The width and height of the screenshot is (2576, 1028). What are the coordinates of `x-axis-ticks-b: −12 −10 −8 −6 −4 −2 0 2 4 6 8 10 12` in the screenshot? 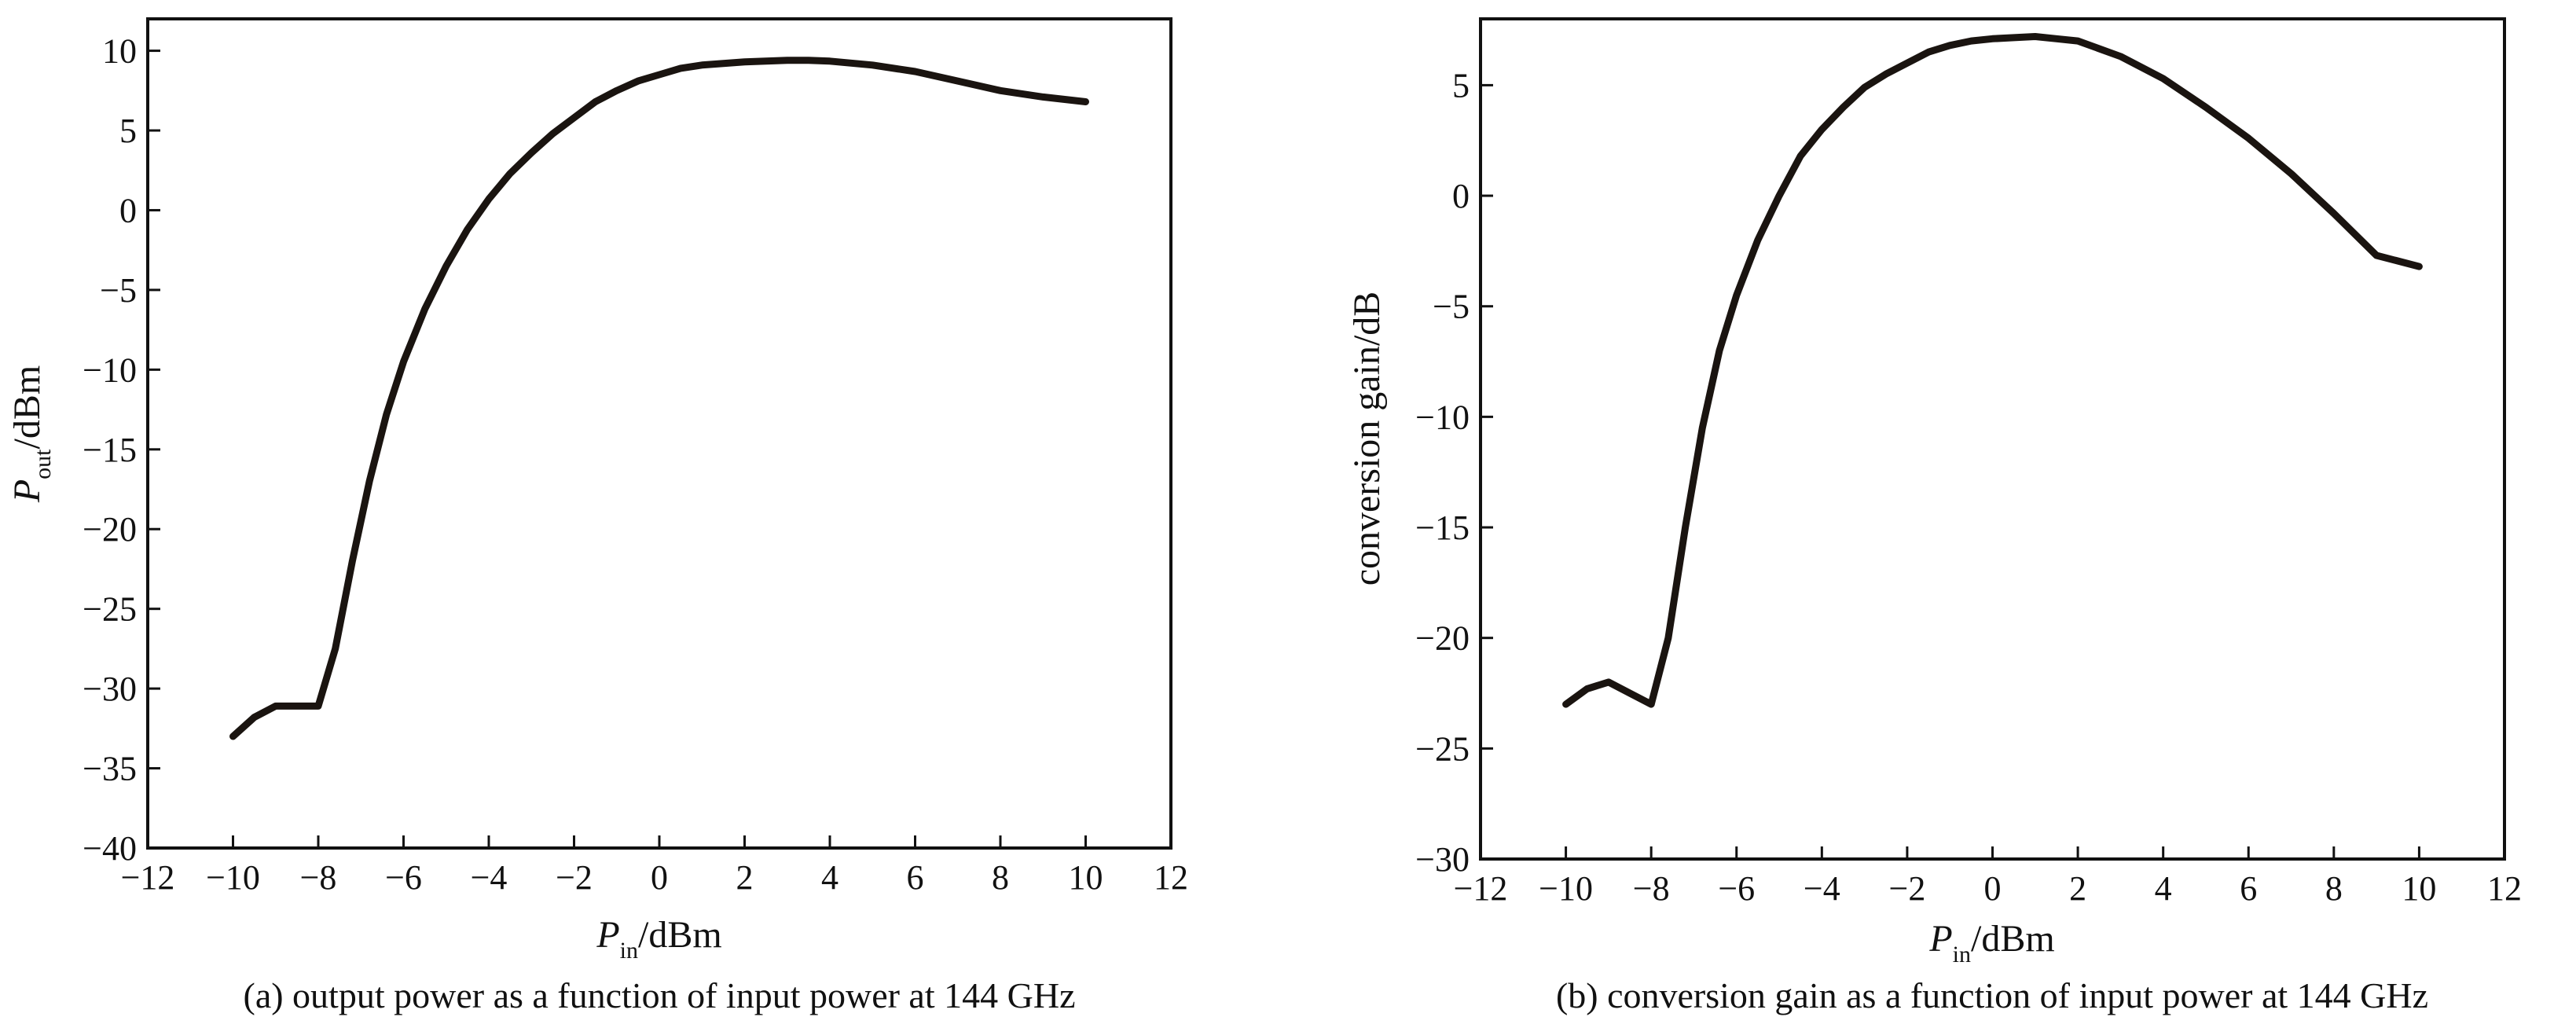 It's located at (1988, 877).